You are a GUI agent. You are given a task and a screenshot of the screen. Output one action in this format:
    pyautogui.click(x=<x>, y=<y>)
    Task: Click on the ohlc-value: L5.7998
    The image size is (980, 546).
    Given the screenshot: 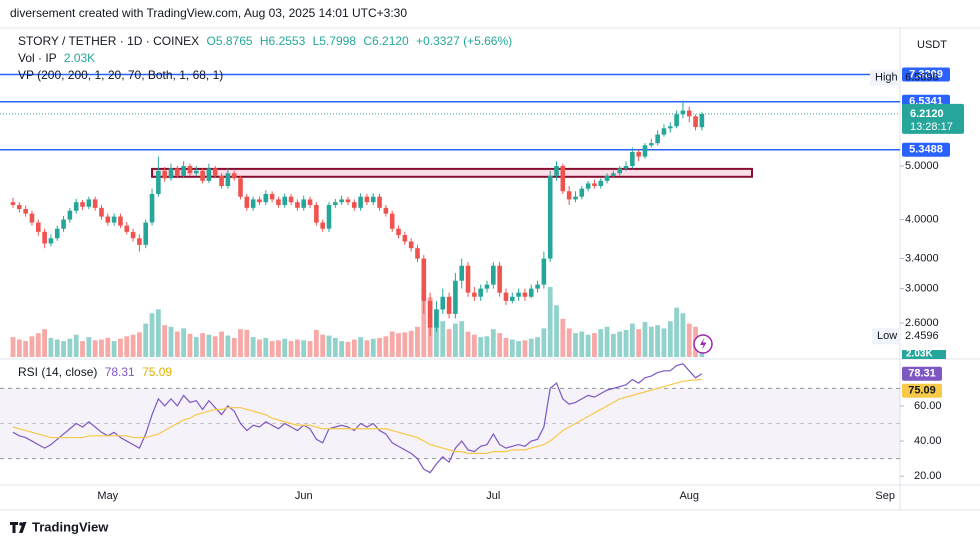 What is the action you would take?
    pyautogui.click(x=335, y=41)
    